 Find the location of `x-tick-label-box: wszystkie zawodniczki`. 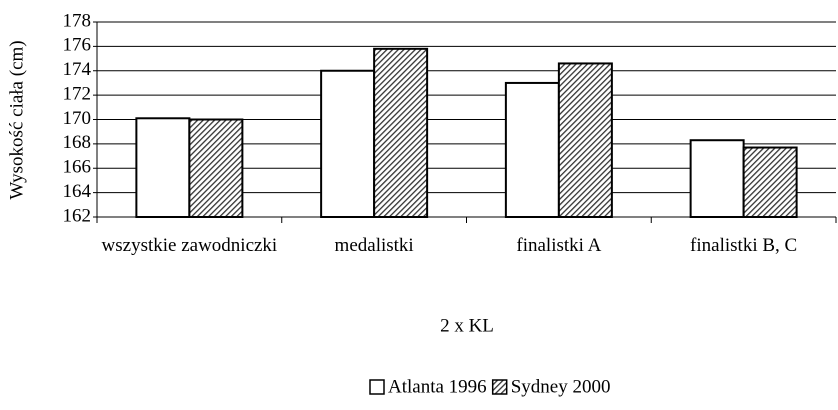

x-tick-label-box: wszystkie zawodniczki is located at coordinates (189, 245).